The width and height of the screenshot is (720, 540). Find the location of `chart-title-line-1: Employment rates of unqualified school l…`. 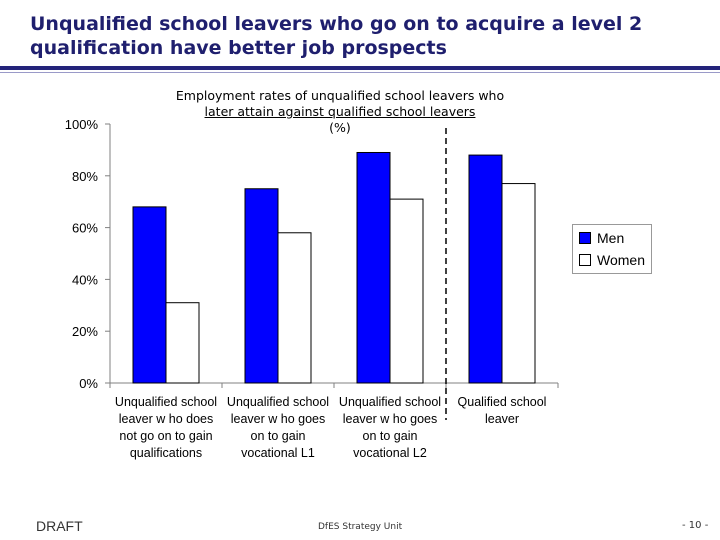

chart-title-line-1: Employment rates of unqualified school l… is located at coordinates (340, 95).